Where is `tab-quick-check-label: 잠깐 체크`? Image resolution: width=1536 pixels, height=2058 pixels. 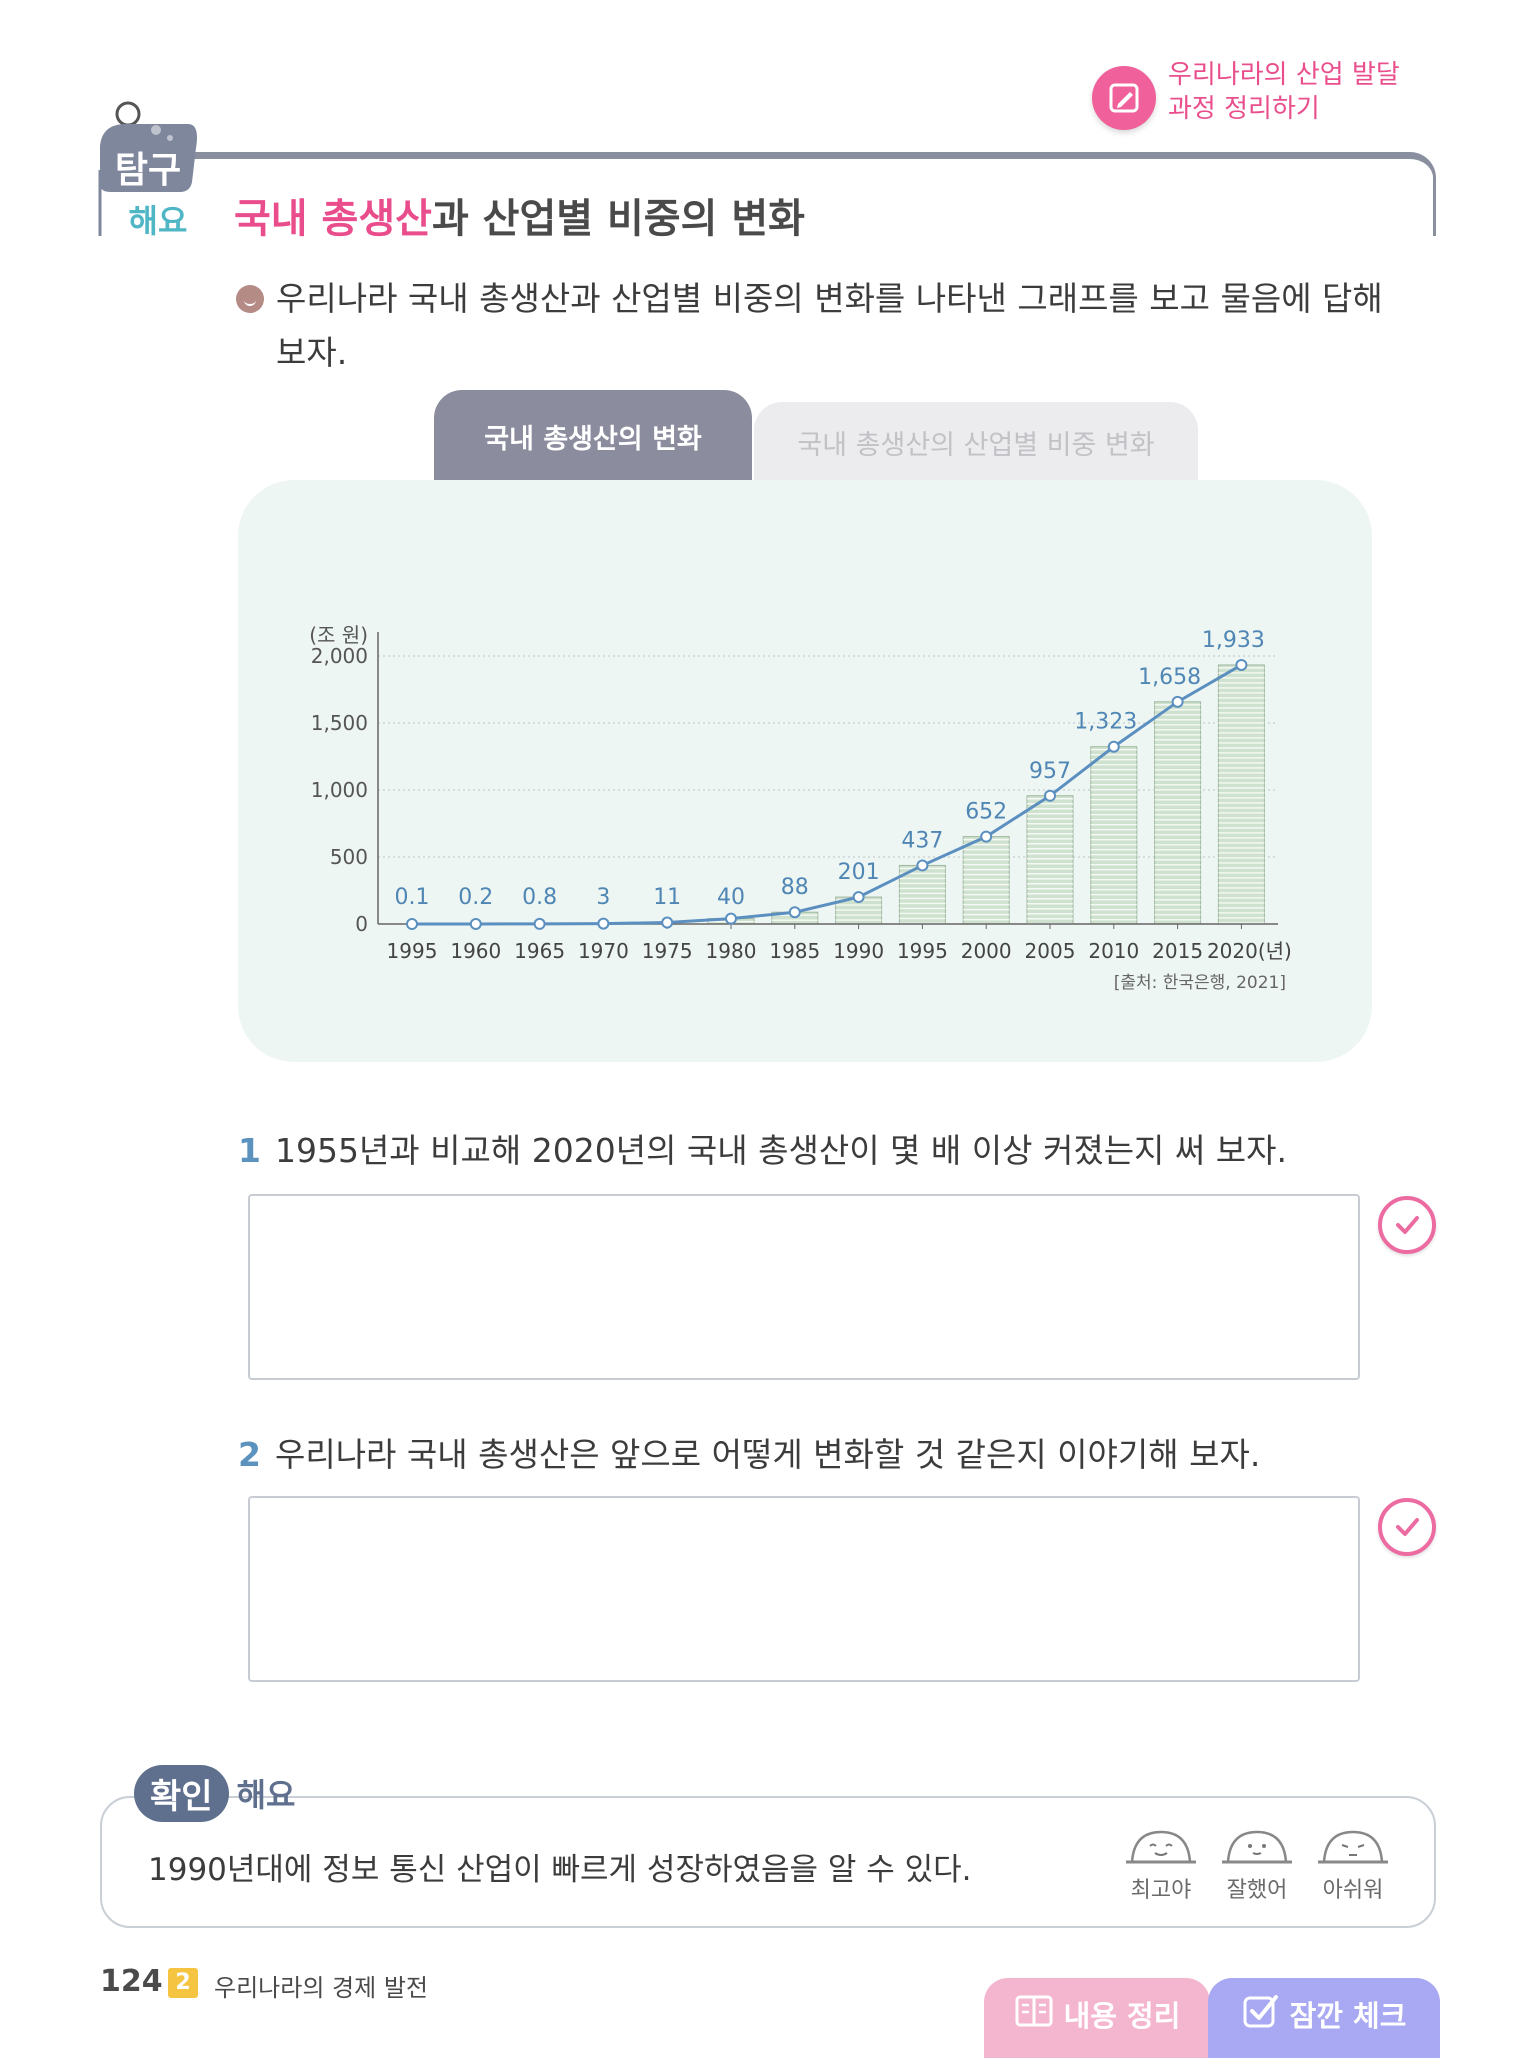 tab-quick-check-label: 잠깐 체크 is located at coordinates (1348, 2016).